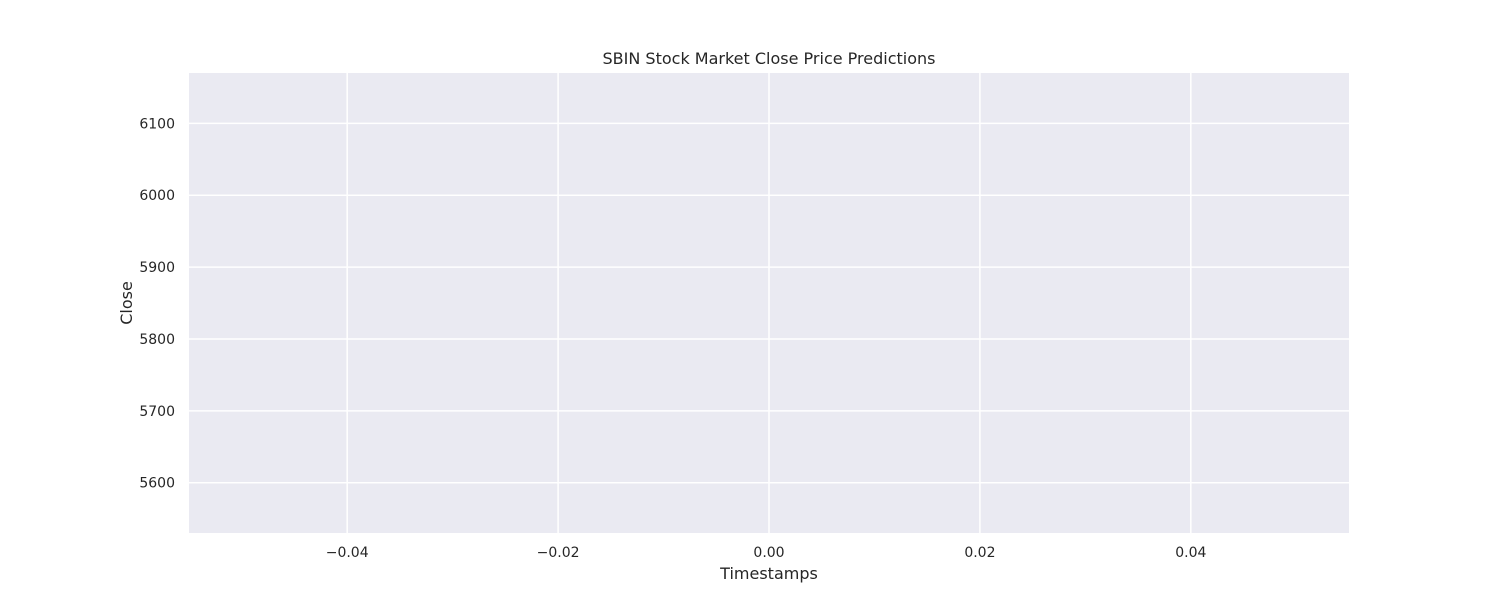 The image size is (1500, 600). I want to click on x-tick-label: −0.04, so click(347, 553).